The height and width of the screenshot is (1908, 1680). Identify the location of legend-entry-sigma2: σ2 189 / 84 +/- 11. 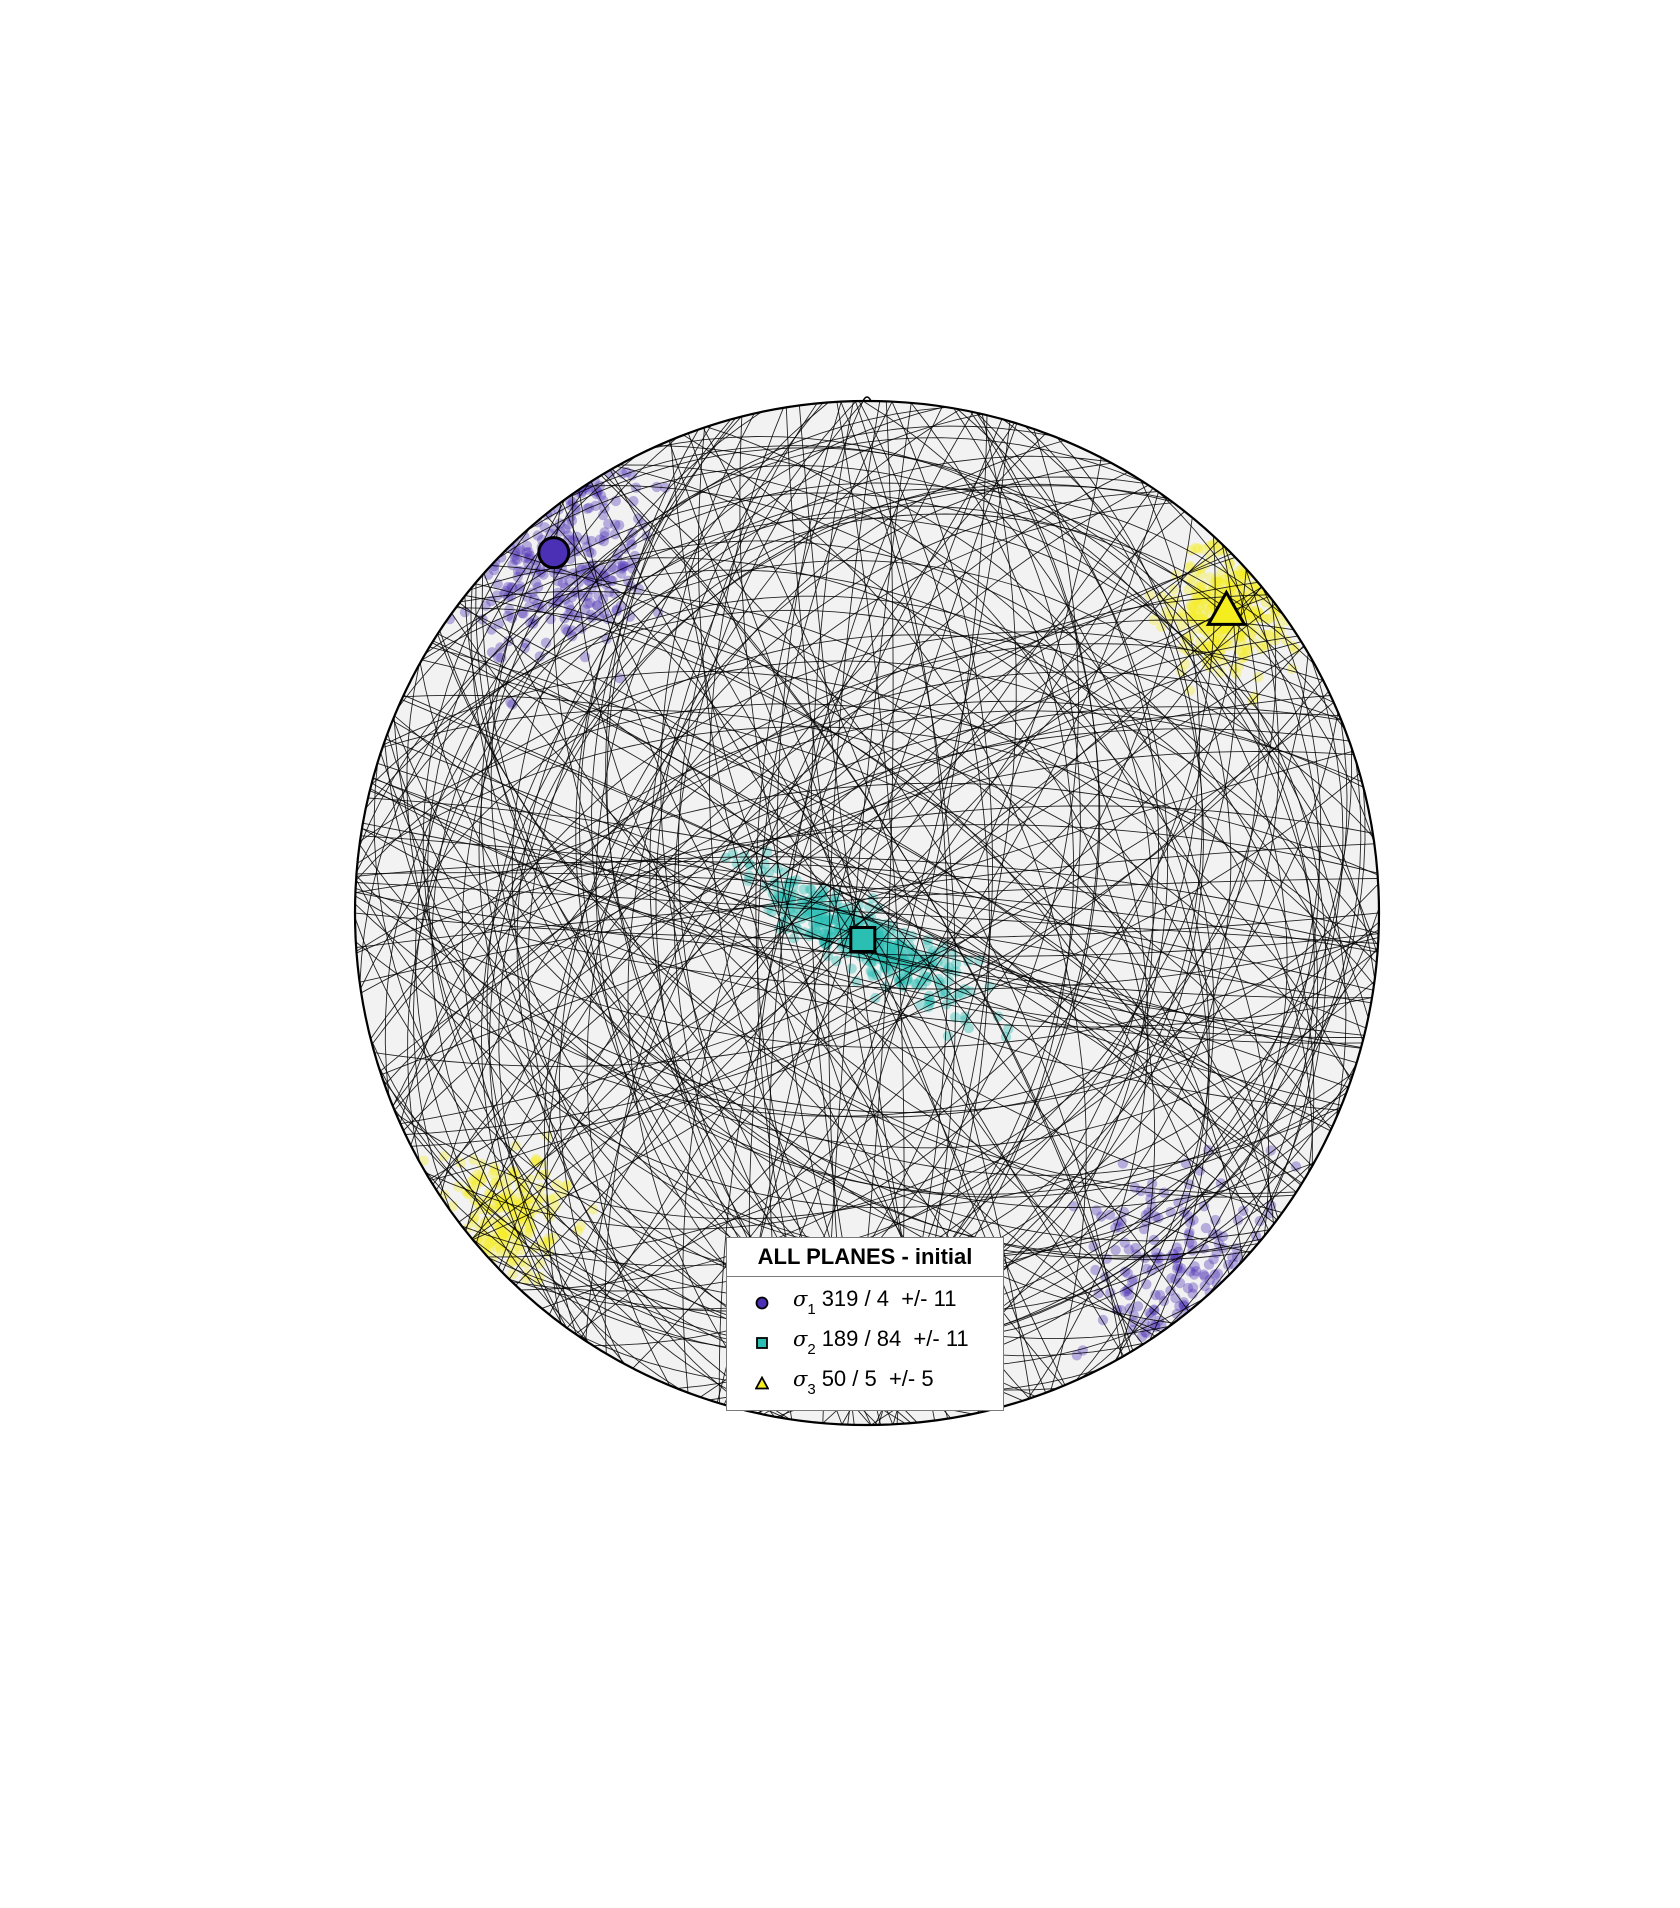
(865, 1342).